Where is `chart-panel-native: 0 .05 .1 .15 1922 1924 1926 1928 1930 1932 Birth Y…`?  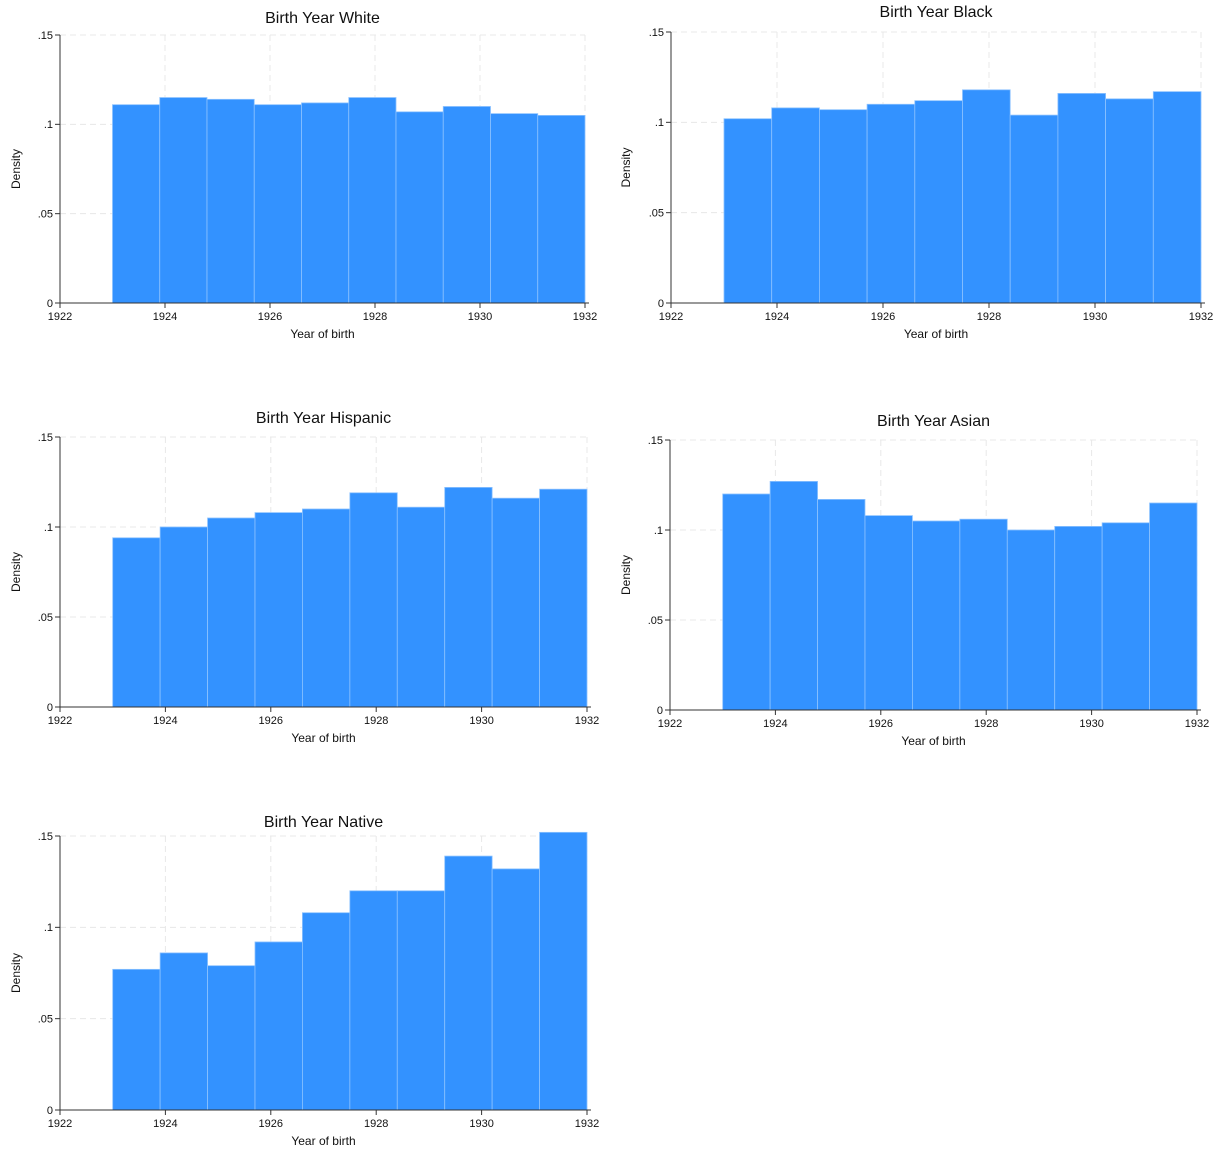 chart-panel-native: 0 .05 .1 .15 1922 1924 1926 1928 1930 1932 Birth Y… is located at coordinates (302, 978).